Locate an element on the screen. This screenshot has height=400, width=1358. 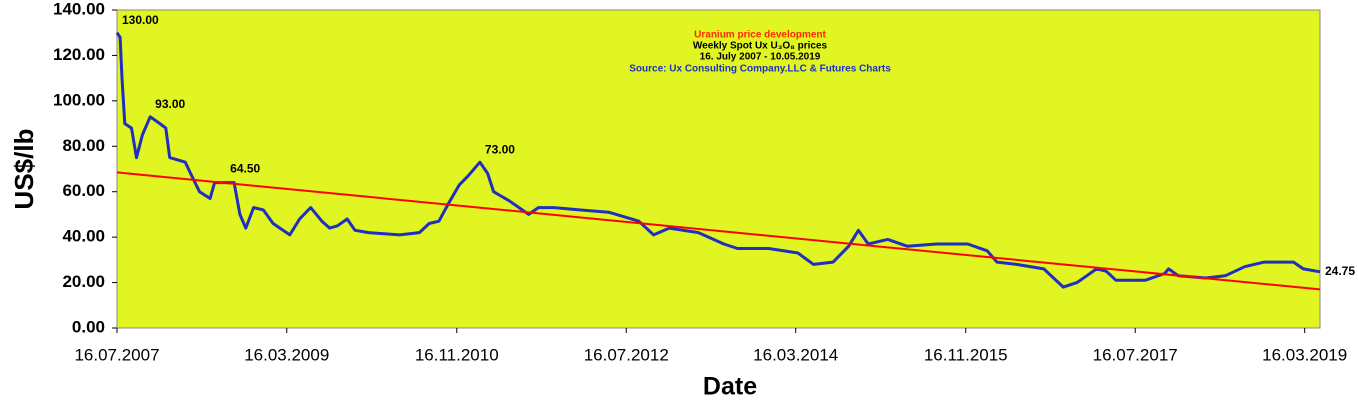
y-tick-label: 120.00 is located at coordinates (79, 54).